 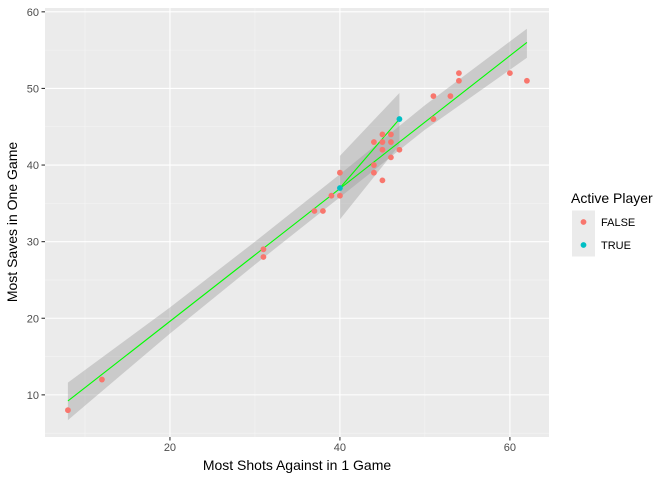 I want to click on y-tick-label: 60, so click(x=33, y=13).